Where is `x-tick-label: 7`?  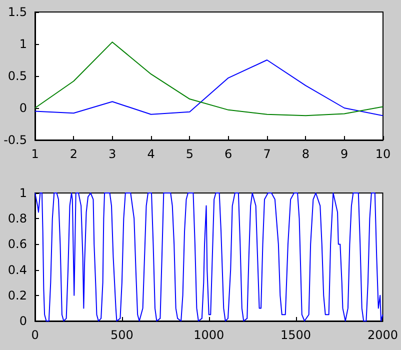 x-tick-label: 7 is located at coordinates (267, 154).